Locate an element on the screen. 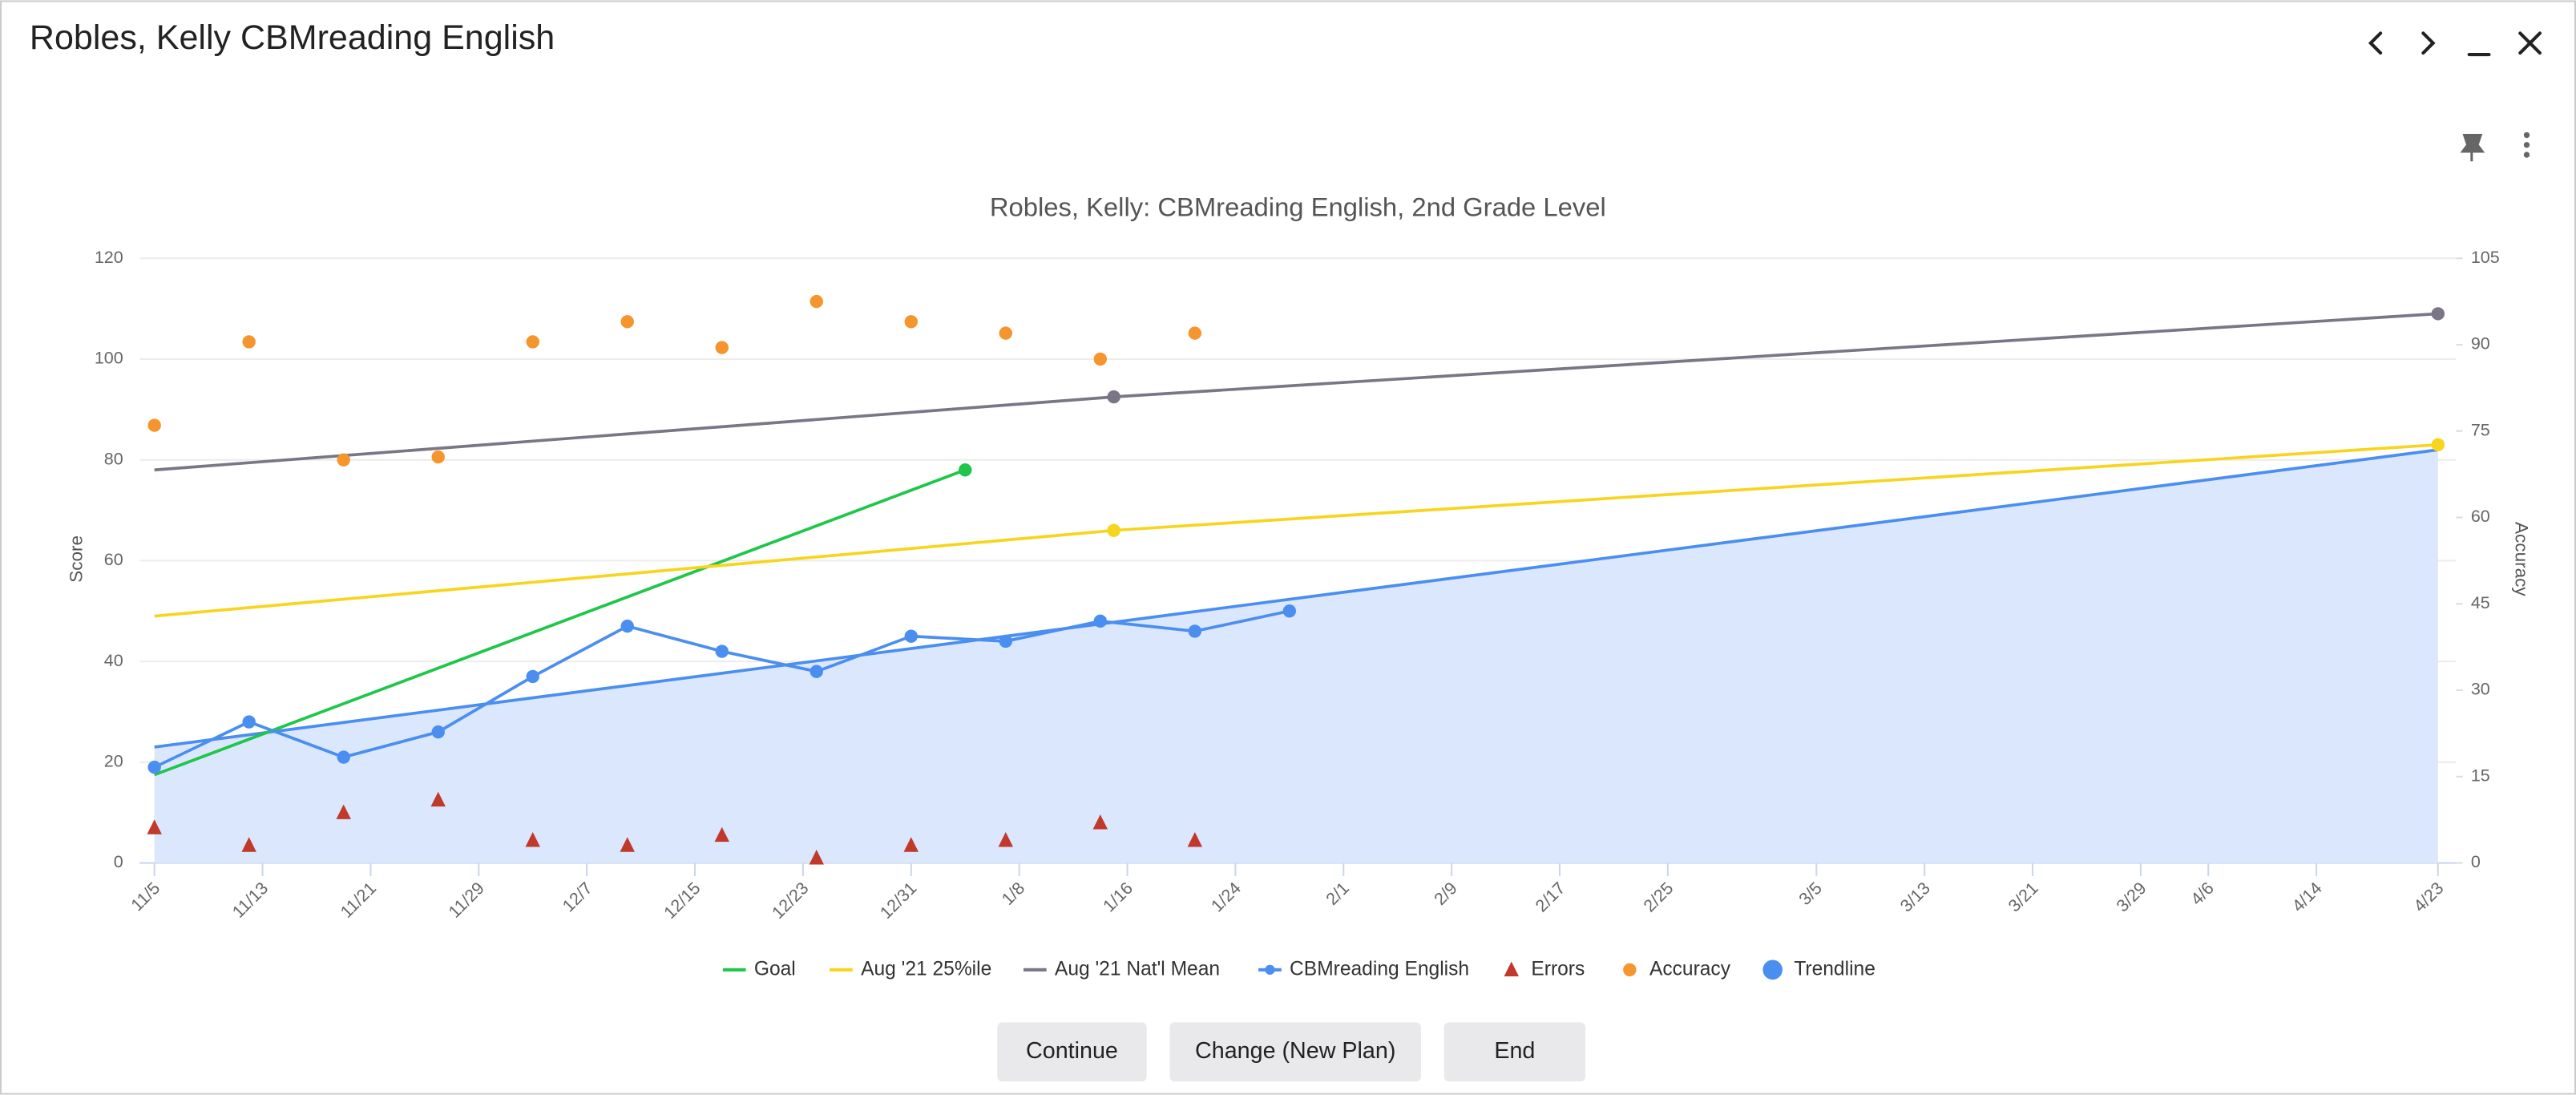 The width and height of the screenshot is (2576, 1095). legend-item: Aug '21 25%ile is located at coordinates (910, 969).